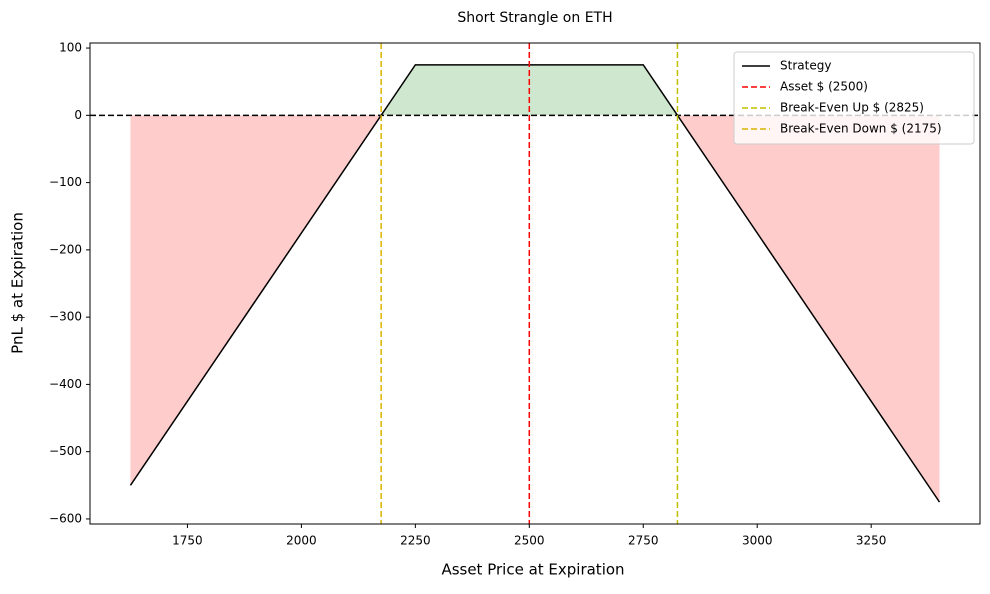 The height and width of the screenshot is (594, 990). Describe the element at coordinates (852, 108) in the screenshot. I see `legend-label: Break-Even Up $ (2825)` at that location.